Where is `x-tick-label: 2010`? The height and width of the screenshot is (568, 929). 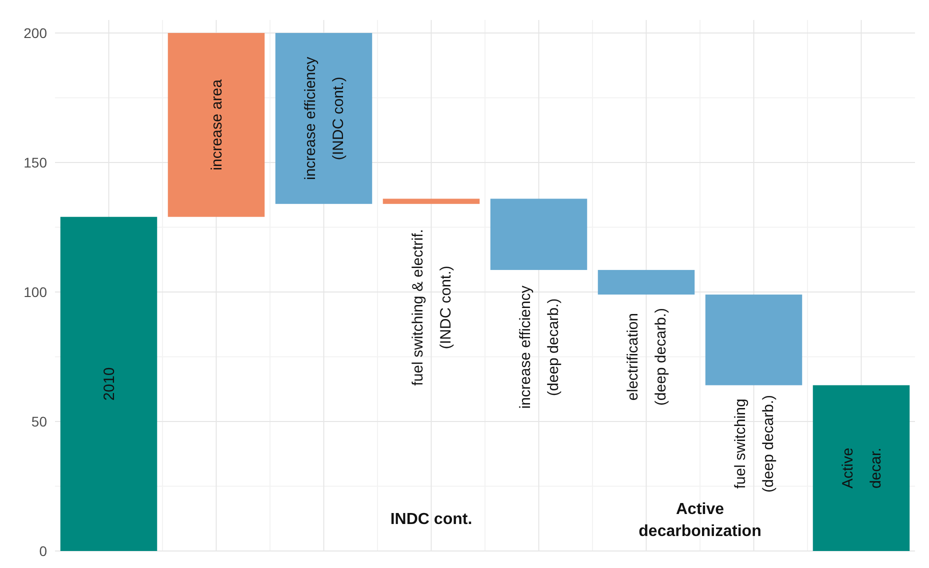
x-tick-label: 2010 is located at coordinates (109, 384).